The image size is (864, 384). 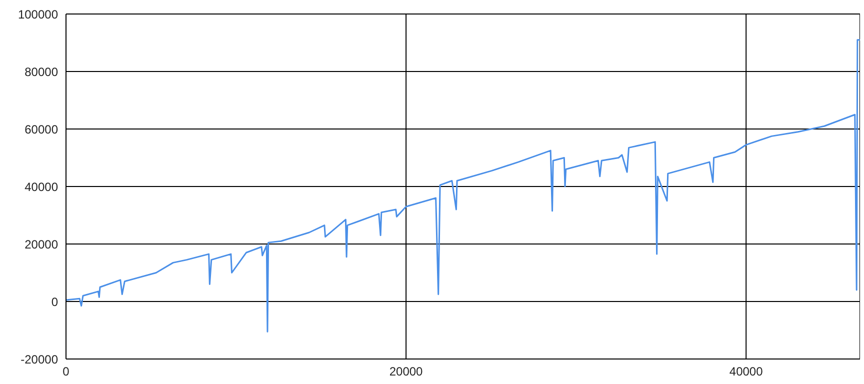 I want to click on x-tick-label: 20000, so click(x=406, y=371).